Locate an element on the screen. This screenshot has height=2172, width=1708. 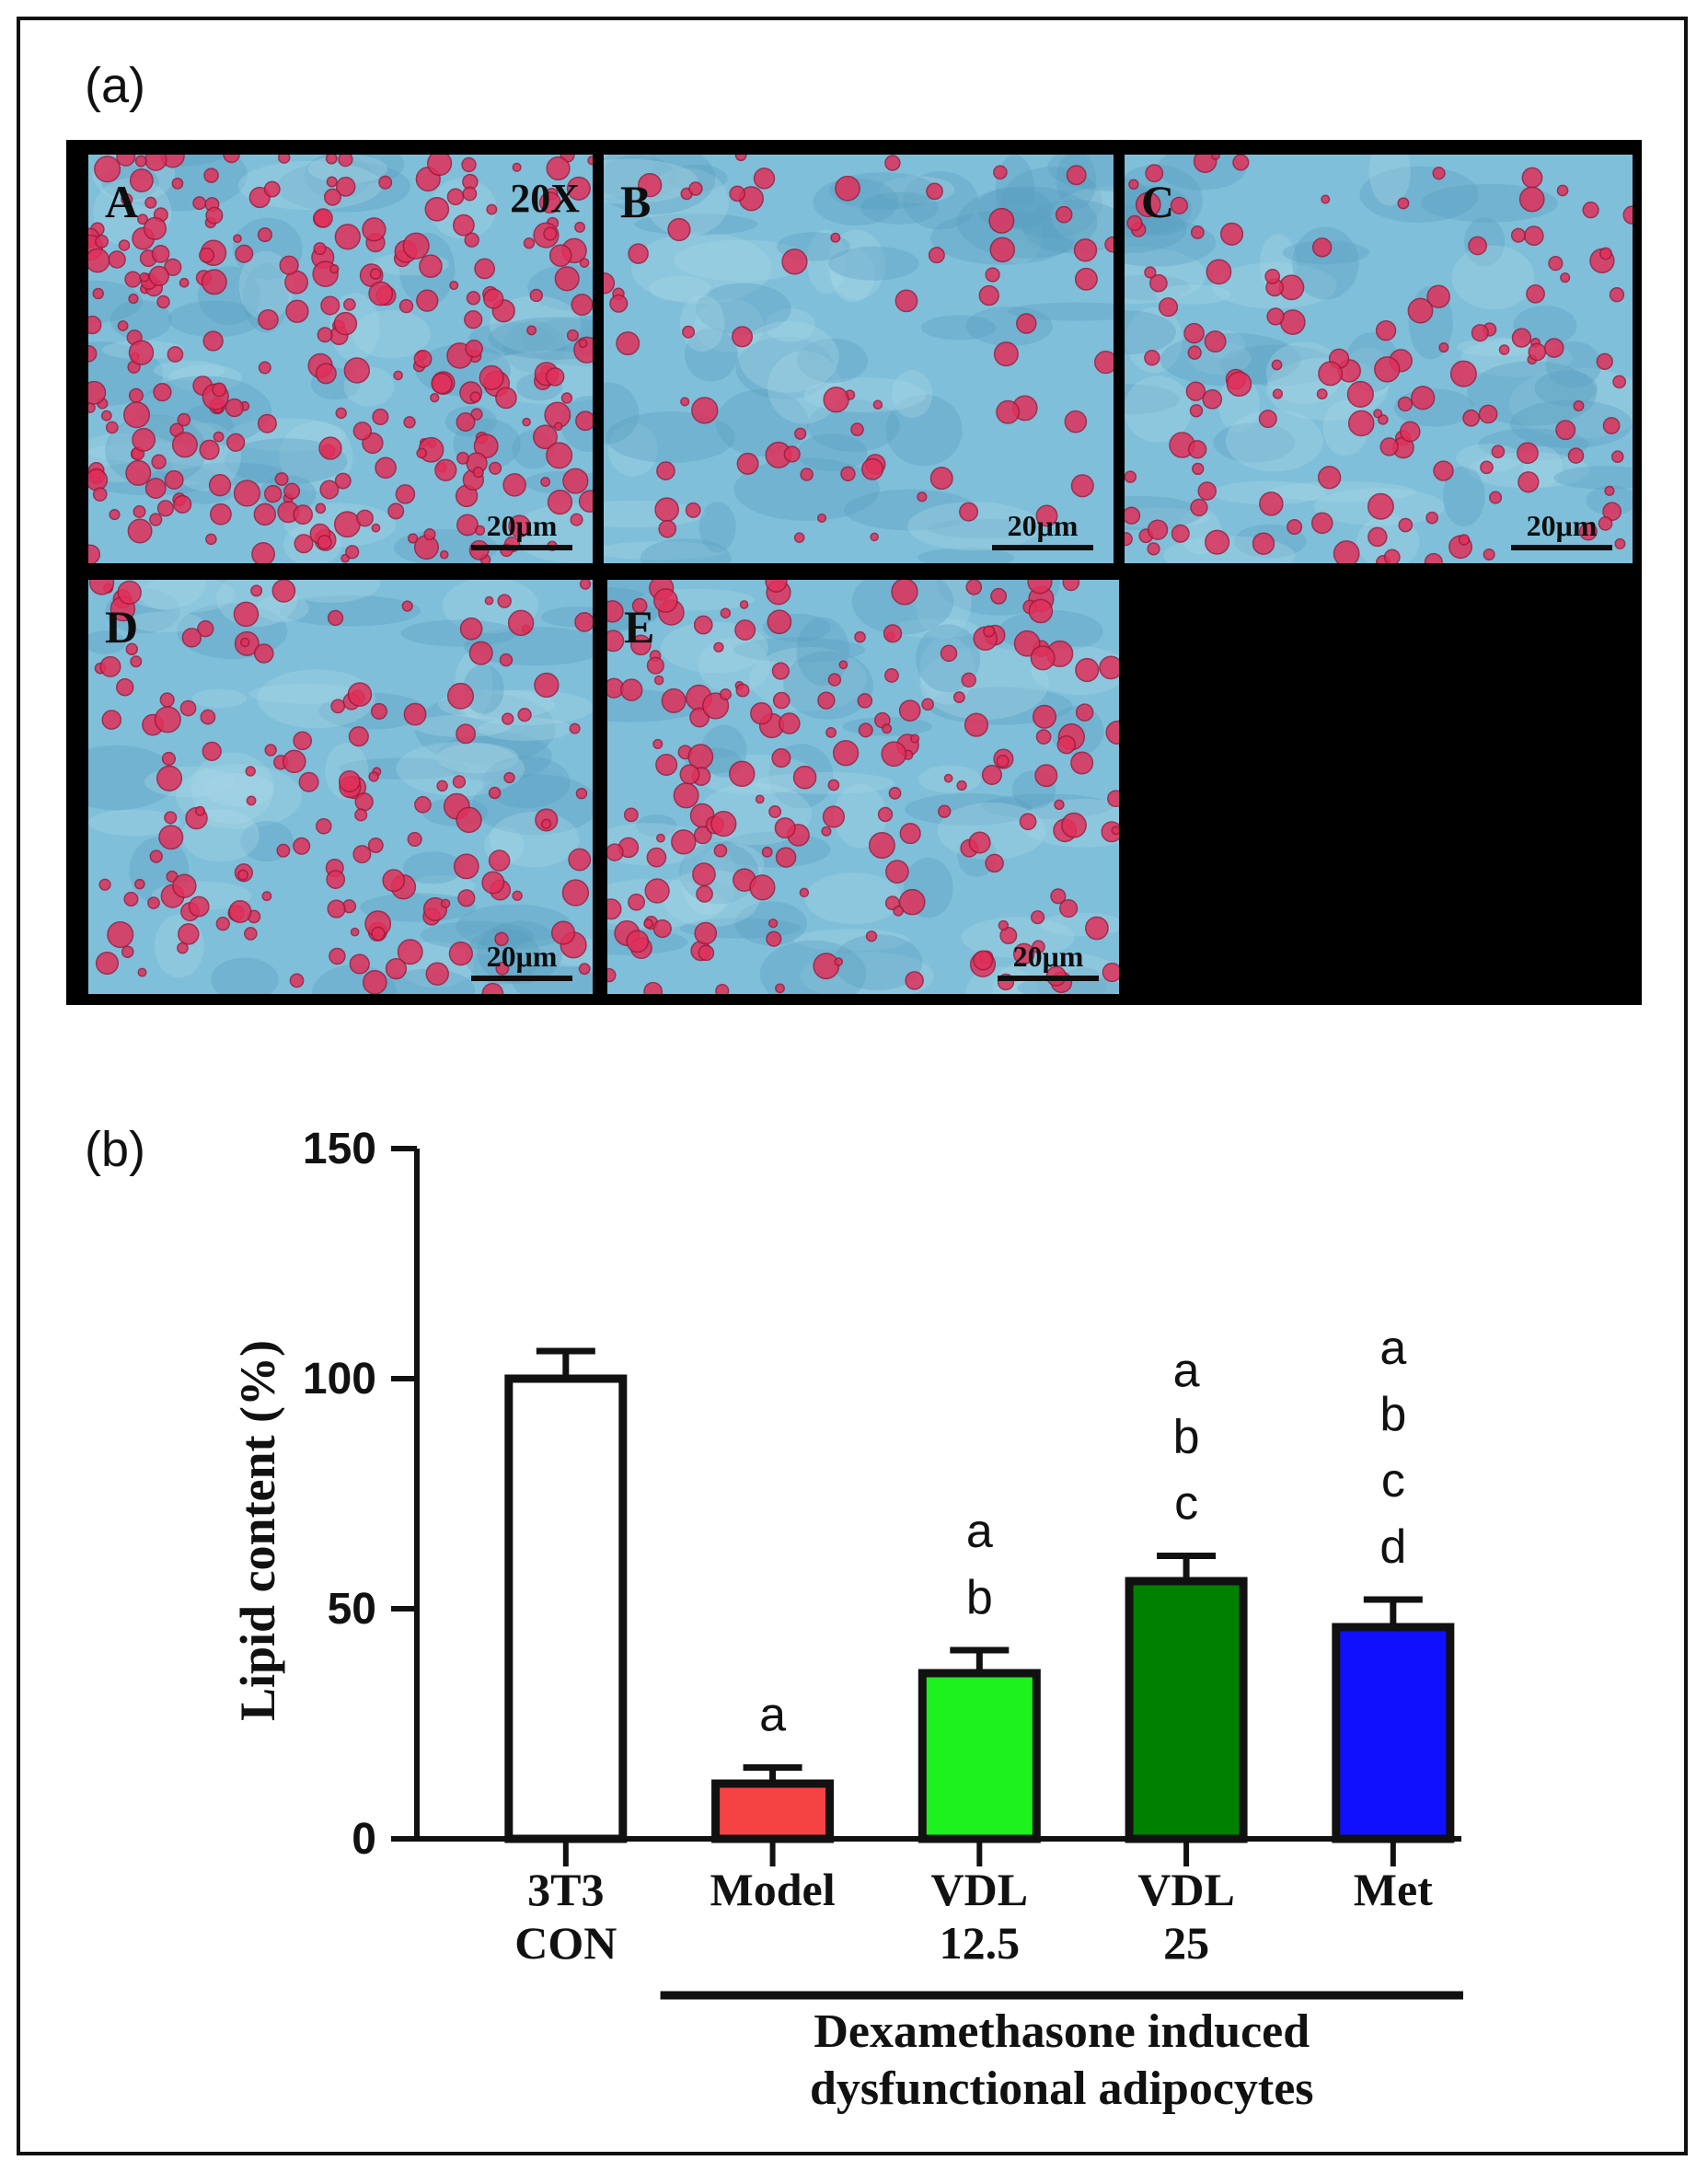
y-tick-label: 150 is located at coordinates (340, 1149).